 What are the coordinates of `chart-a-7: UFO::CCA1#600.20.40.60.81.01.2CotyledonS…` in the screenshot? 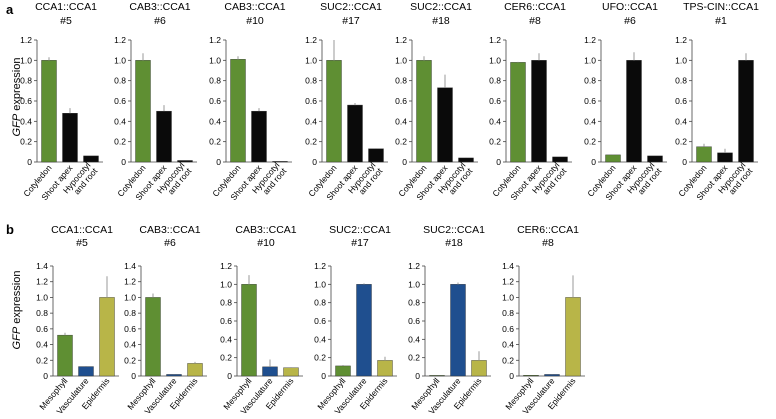 It's located at (625, 101).